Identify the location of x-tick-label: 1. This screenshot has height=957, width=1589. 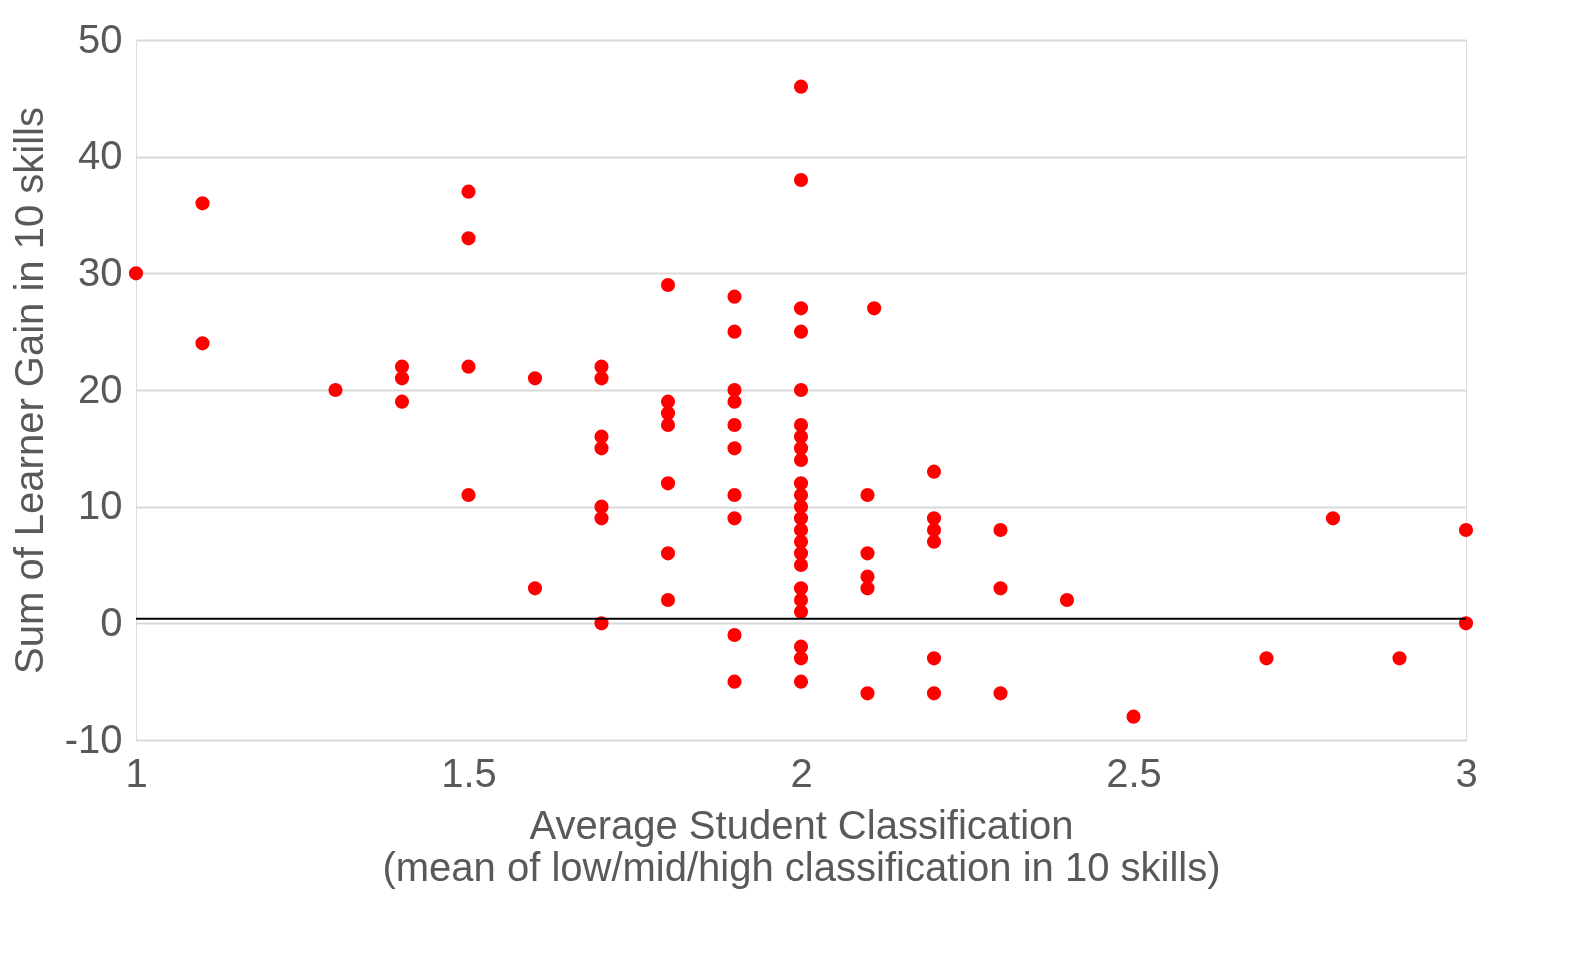
(136, 772).